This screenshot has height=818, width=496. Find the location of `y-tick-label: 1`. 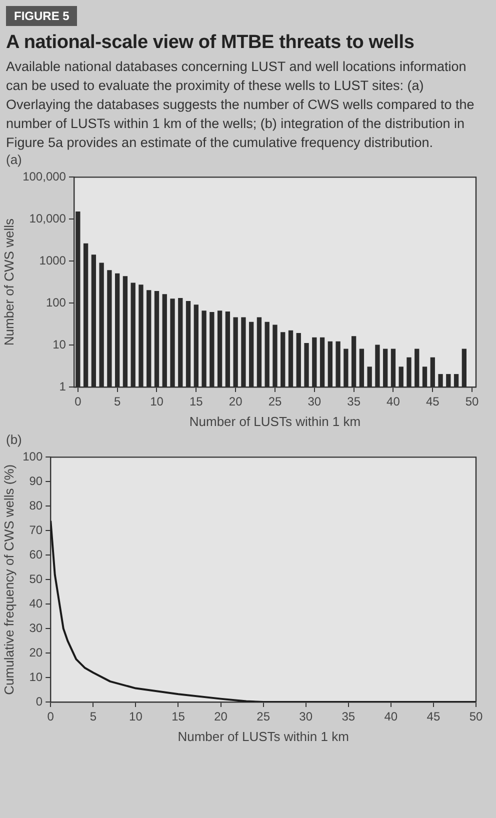

y-tick-label: 1 is located at coordinates (62, 386).